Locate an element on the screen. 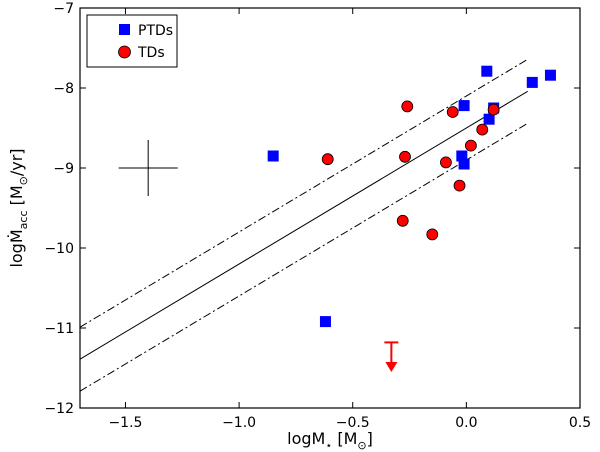 This screenshot has height=452, width=600. y-tick-label: −12 is located at coordinates (59, 409).